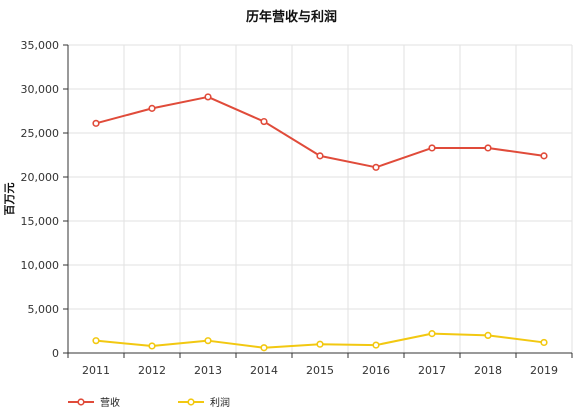 The width and height of the screenshot is (583, 412). What do you see at coordinates (220, 402) in the screenshot?
I see `legend-label-1: 利润` at bounding box center [220, 402].